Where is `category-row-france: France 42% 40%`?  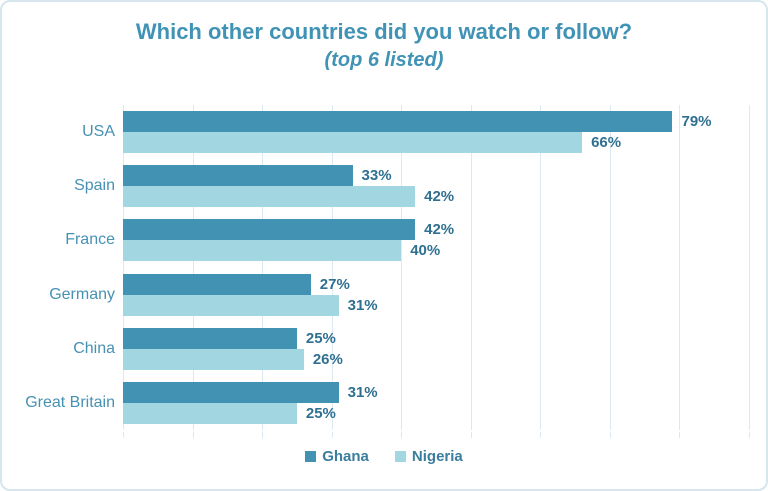 category-row-france: France 42% 40% is located at coordinates (375, 240).